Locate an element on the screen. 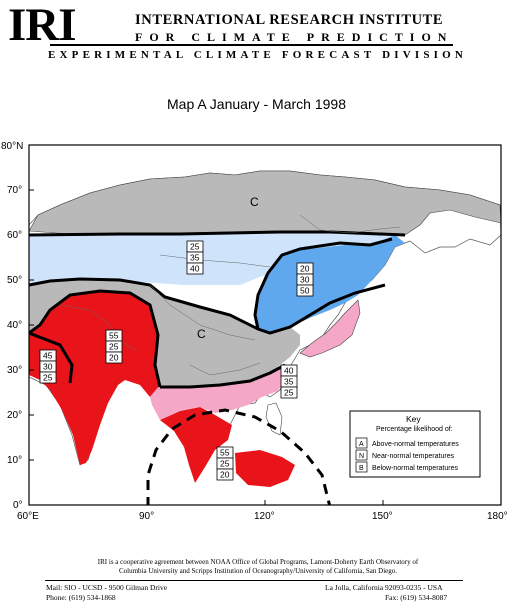 This screenshot has width=513, height=603. lon-label: 180° is located at coordinates (497, 515).